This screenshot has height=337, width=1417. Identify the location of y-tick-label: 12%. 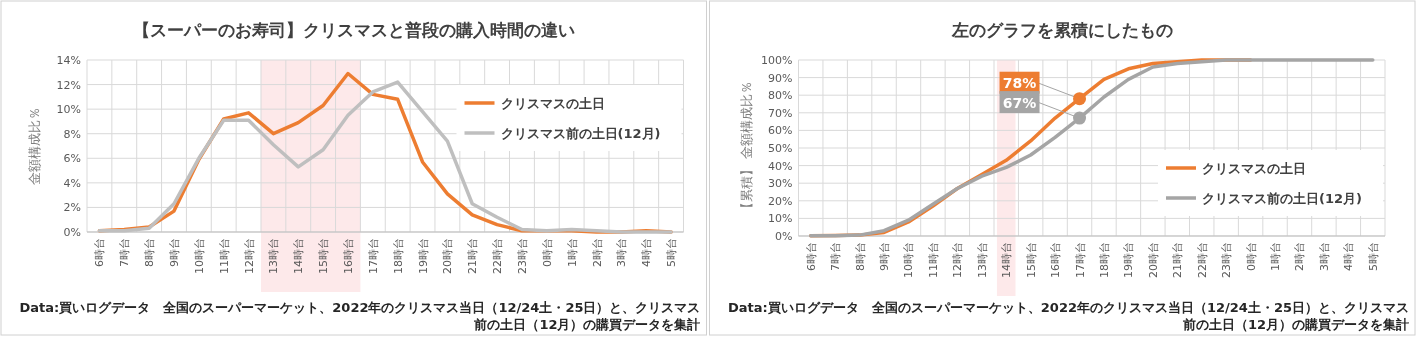
(68, 85).